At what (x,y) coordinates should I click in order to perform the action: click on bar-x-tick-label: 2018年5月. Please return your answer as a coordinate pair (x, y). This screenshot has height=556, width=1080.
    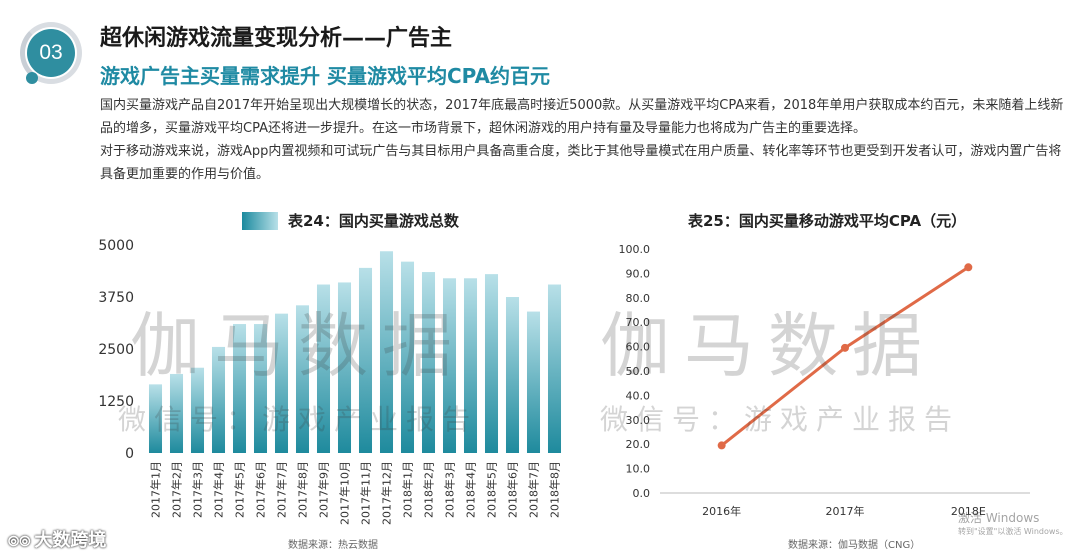
    Looking at the image, I should click on (492, 489).